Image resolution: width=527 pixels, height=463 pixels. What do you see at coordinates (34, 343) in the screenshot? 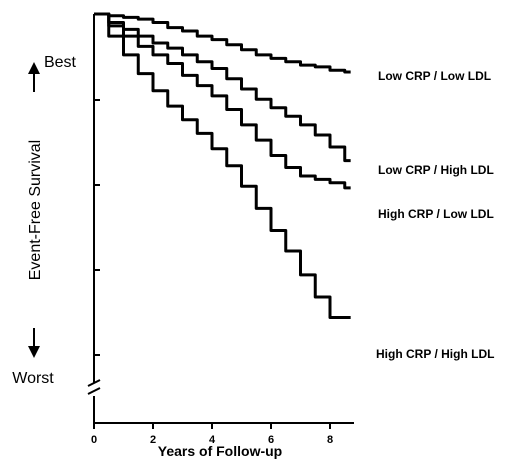
I see `arrow-down-icon` at bounding box center [34, 343].